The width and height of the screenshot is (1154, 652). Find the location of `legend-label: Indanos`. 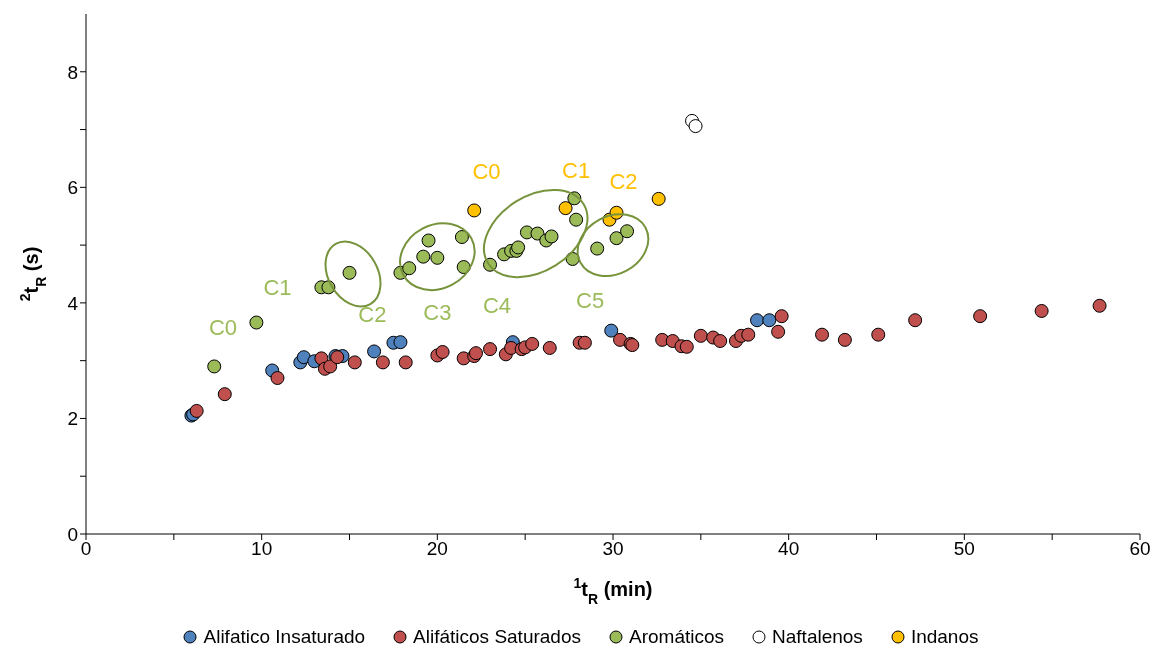

legend-label: Indanos is located at coordinates (944, 637).